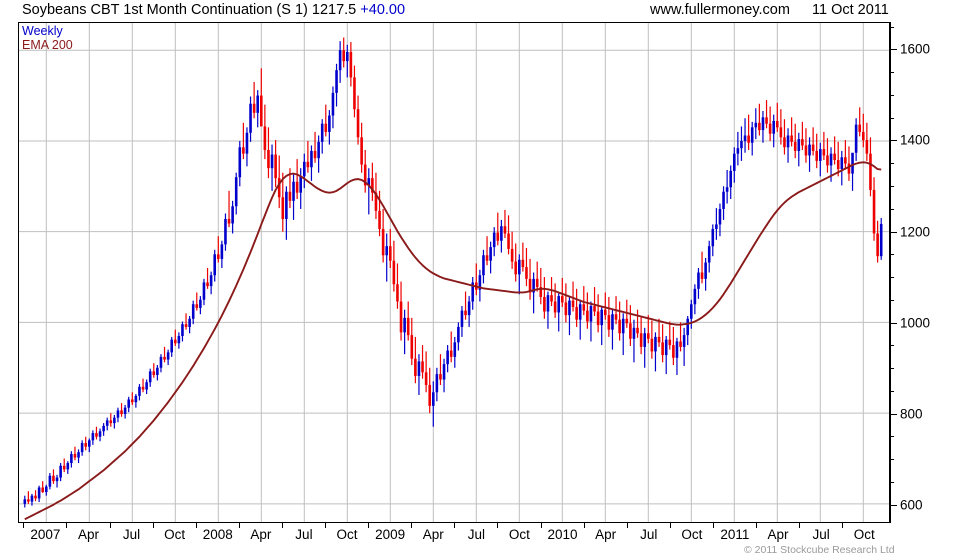 The height and width of the screenshot is (560, 980). Describe the element at coordinates (890, 272) in the screenshot. I see `y-axis-line` at that location.